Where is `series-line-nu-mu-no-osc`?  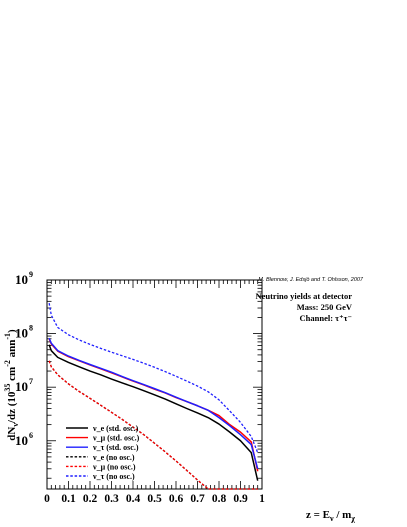
series-line-nu-mu-no-osc is located at coordinates (153, 425).